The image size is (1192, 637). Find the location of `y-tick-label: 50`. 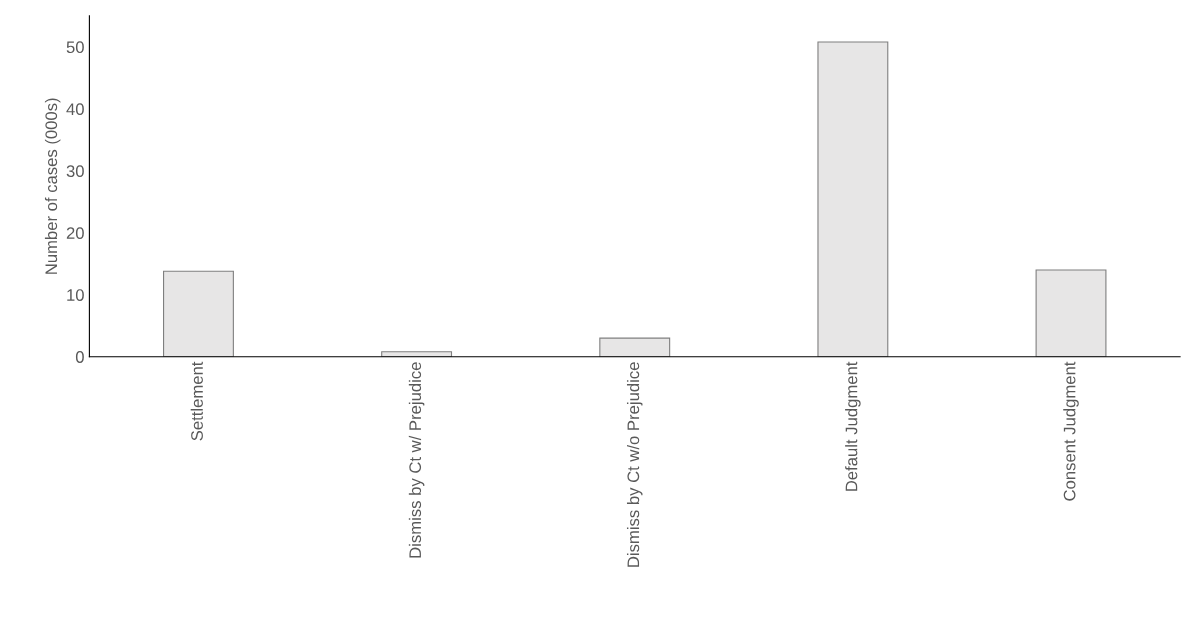

y-tick-label: 50 is located at coordinates (75, 47).